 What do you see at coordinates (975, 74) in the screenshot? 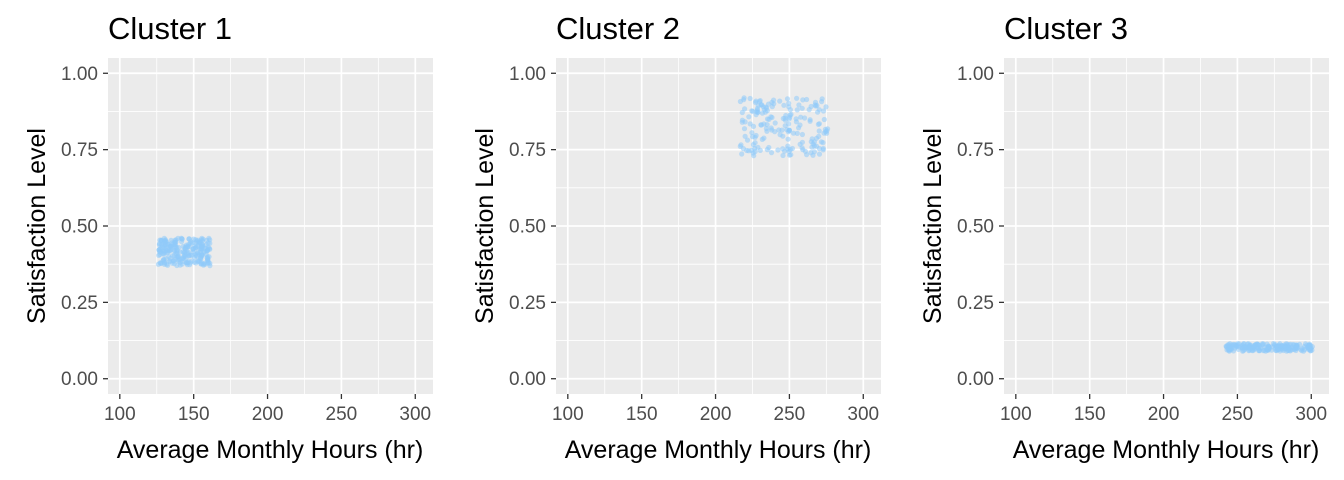
I see `y-tick-label: 1.00` at bounding box center [975, 74].